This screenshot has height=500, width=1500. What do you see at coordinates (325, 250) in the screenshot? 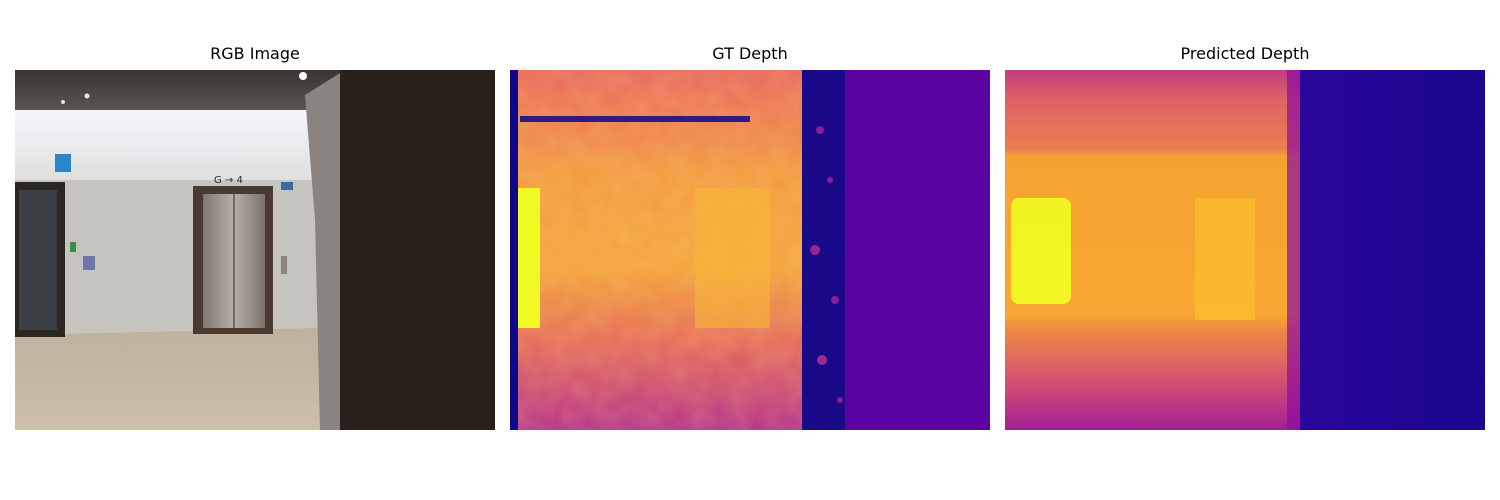
I see `pillar-edge` at bounding box center [325, 250].